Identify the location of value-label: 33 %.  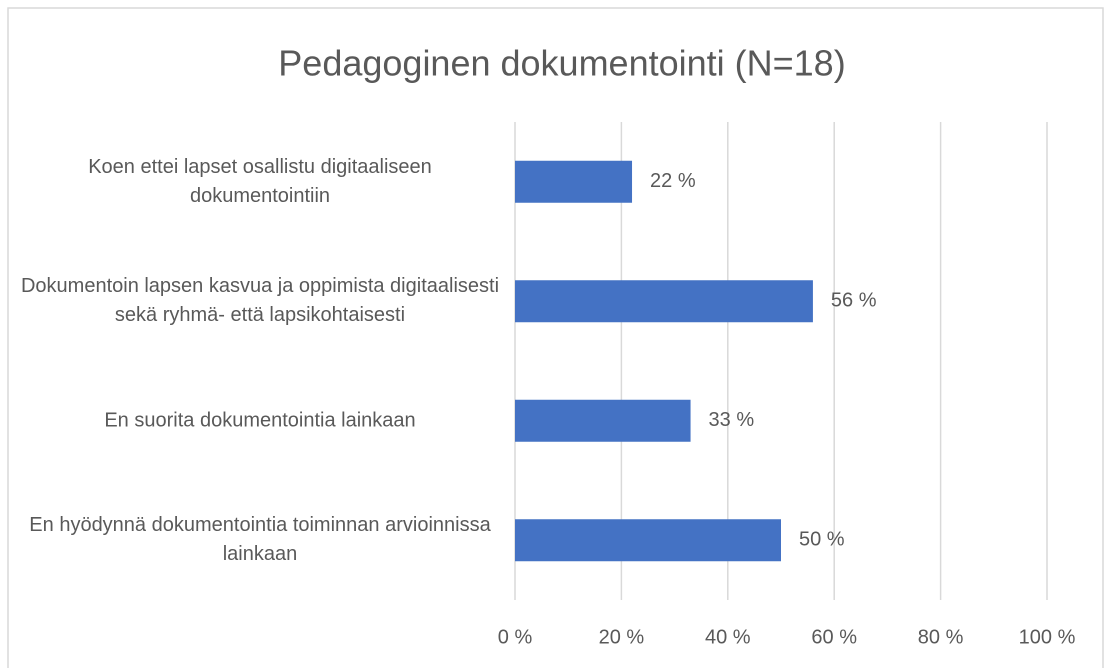
(732, 420).